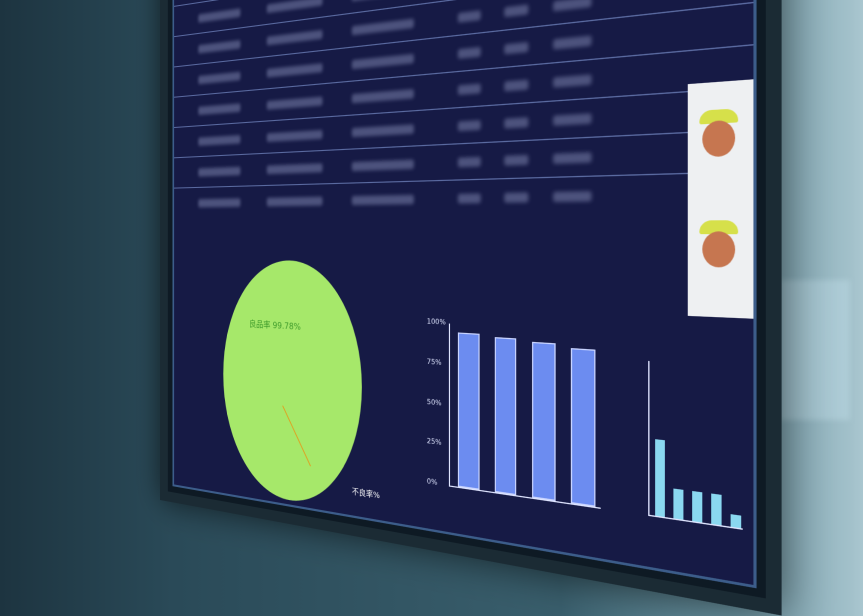  Describe the element at coordinates (365, 493) in the screenshot. I see `pie-label-bad: 不良率%` at that location.